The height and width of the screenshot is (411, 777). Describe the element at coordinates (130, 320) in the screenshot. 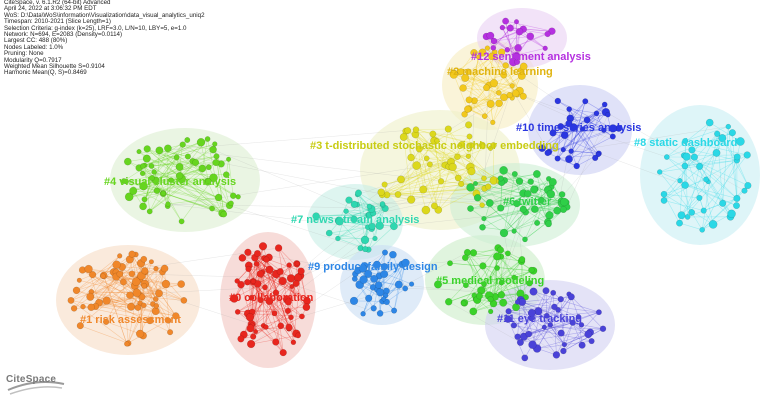

I see `cluster-label-1: #1 risk assessment` at that location.